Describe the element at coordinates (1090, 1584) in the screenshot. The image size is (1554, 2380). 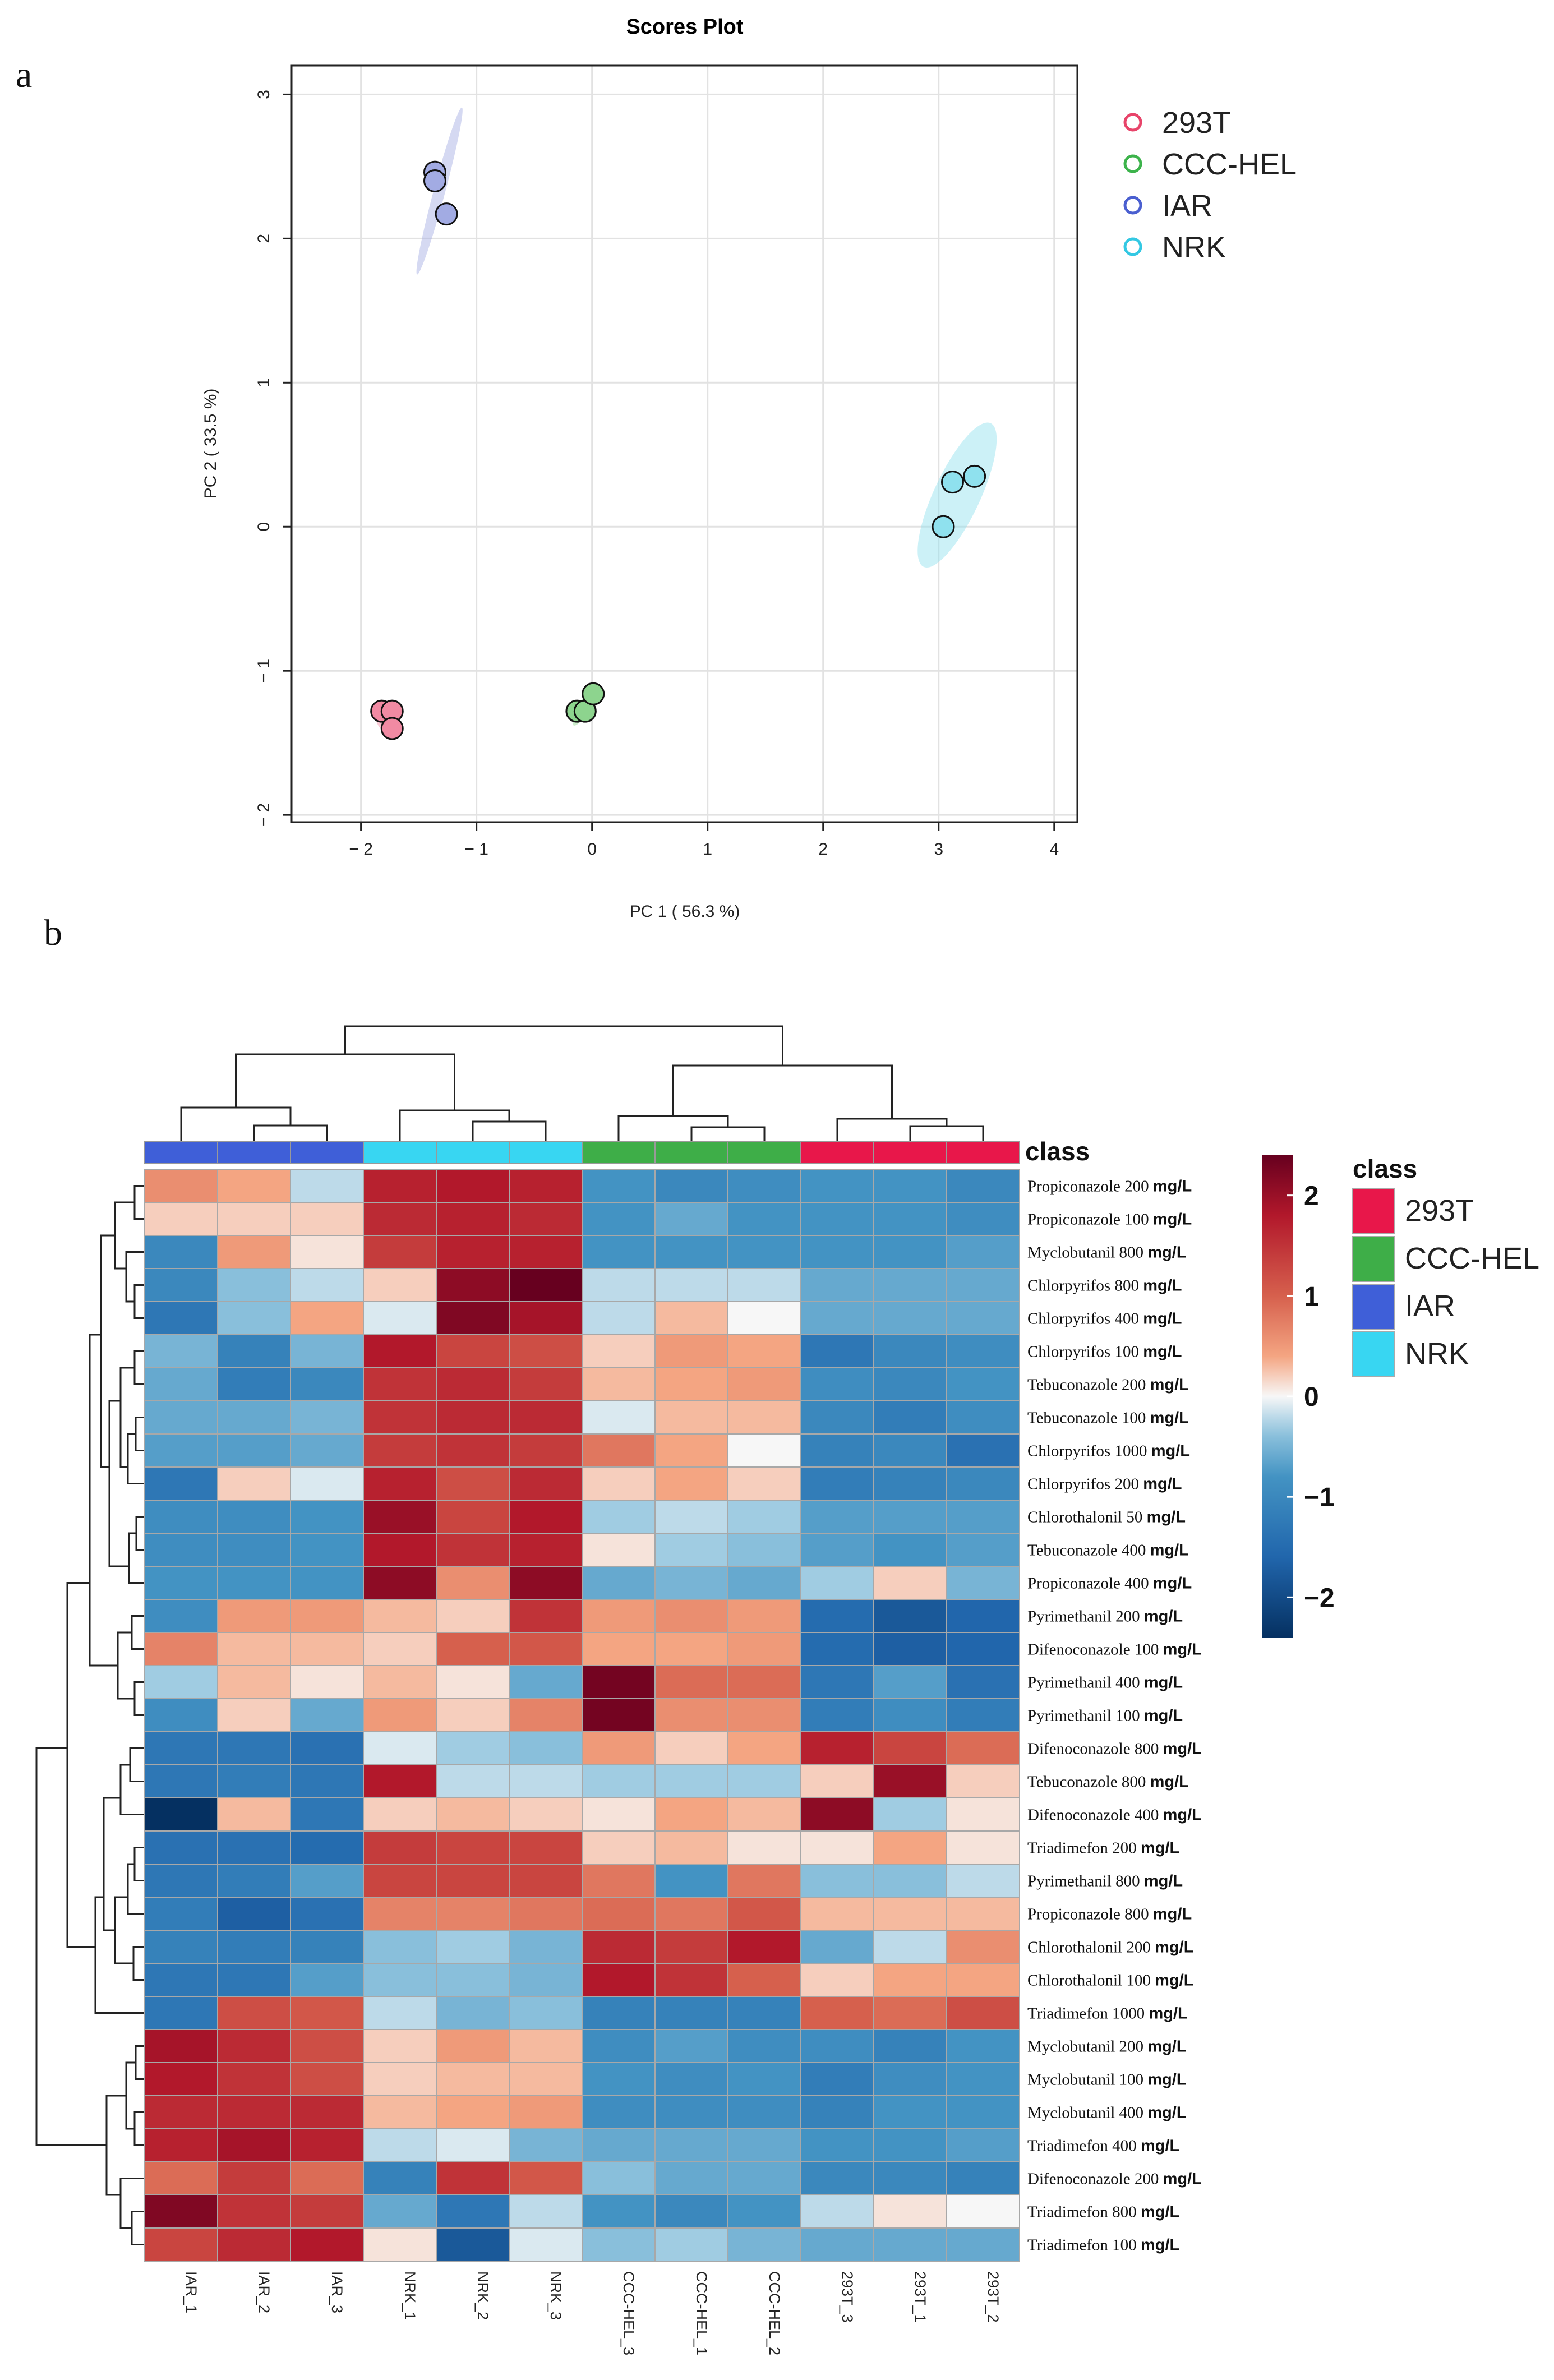
I see `row-label-compound: Propiconazole 400` at that location.